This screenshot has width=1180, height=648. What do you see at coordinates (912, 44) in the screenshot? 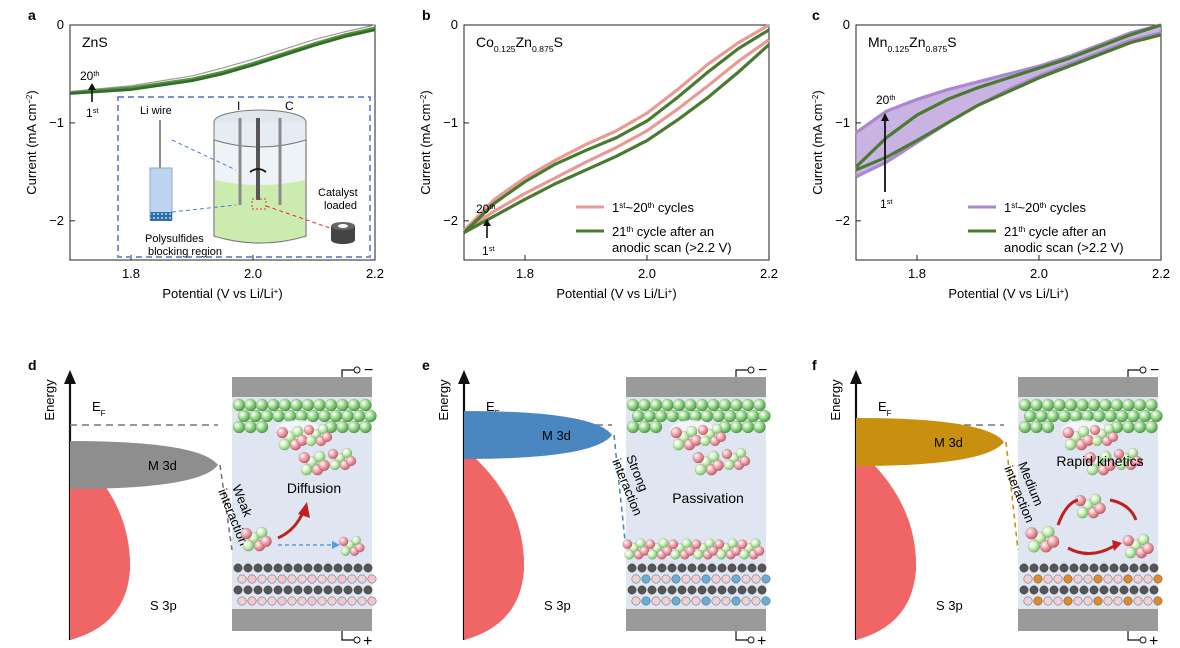
I see `chart-title: Mn0.125Zn0.875S` at bounding box center [912, 44].